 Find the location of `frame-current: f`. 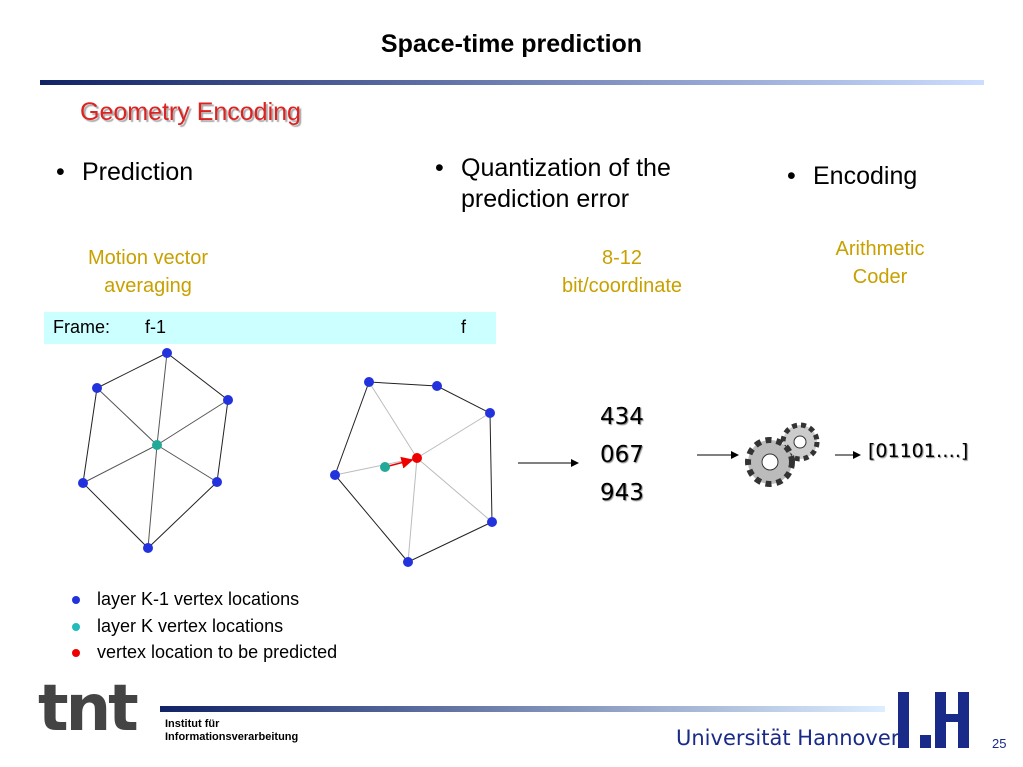

frame-current: f is located at coordinates (464, 327).